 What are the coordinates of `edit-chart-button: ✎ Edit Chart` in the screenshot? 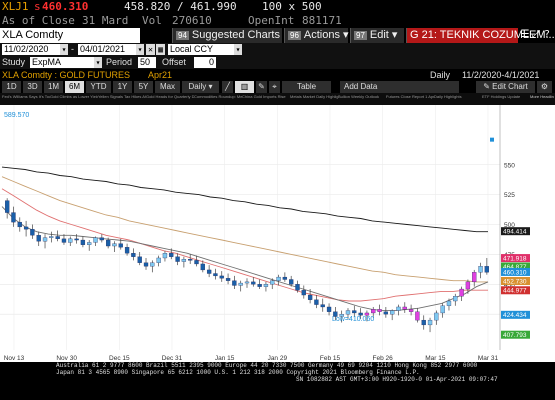 It's located at (506, 87).